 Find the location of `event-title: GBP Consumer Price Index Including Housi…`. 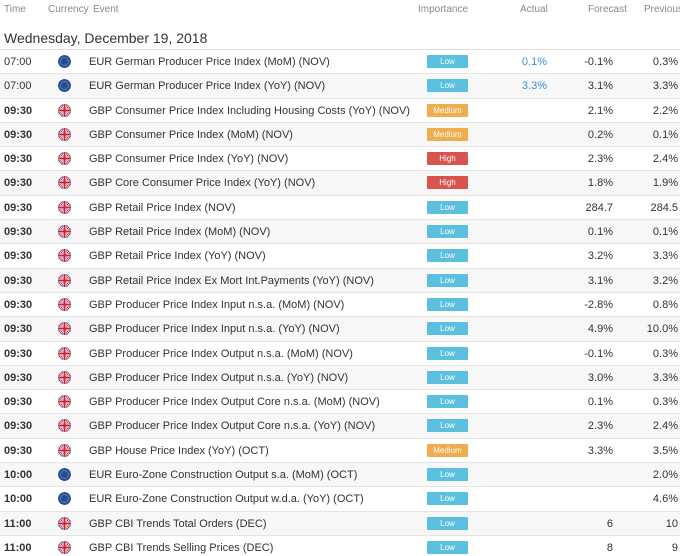

event-title: GBP Consumer Price Index Including Housi… is located at coordinates (249, 110).